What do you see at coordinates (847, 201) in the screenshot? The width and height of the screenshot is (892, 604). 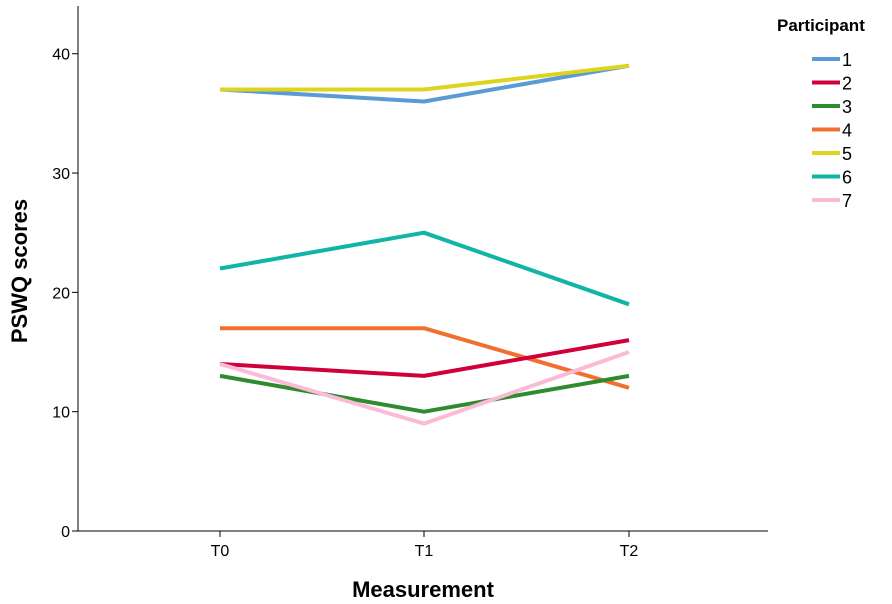 I see `legend-label-7: 7` at bounding box center [847, 201].